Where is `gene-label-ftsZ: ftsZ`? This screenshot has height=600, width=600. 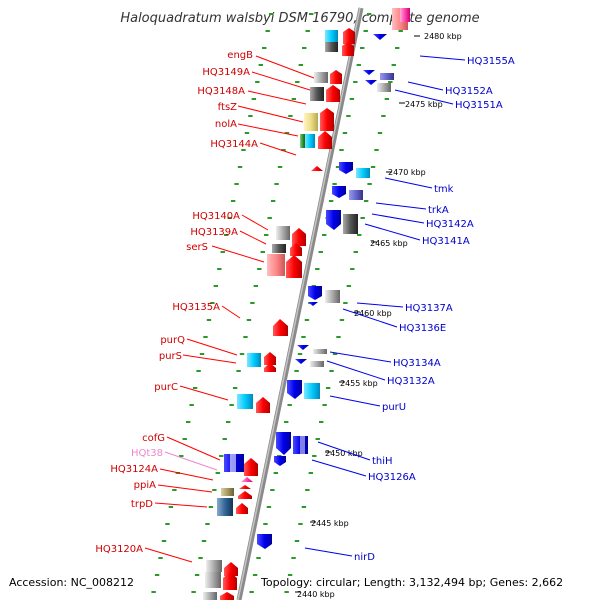
gene-label-ftsZ: ftsZ is located at coordinates (227, 107).